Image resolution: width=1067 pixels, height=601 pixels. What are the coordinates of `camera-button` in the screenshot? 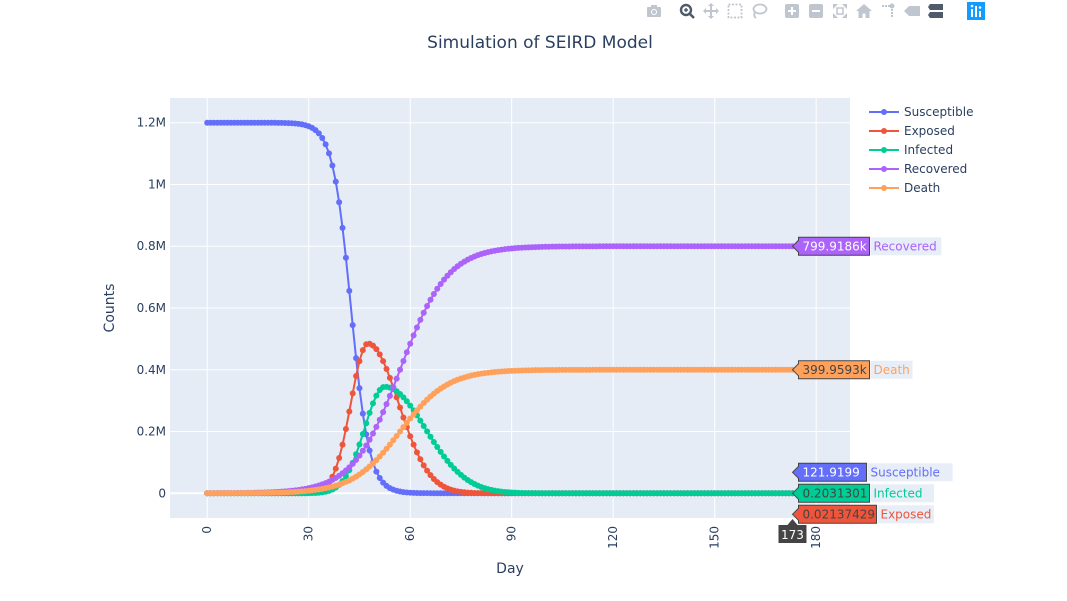 It's located at (654, 11).